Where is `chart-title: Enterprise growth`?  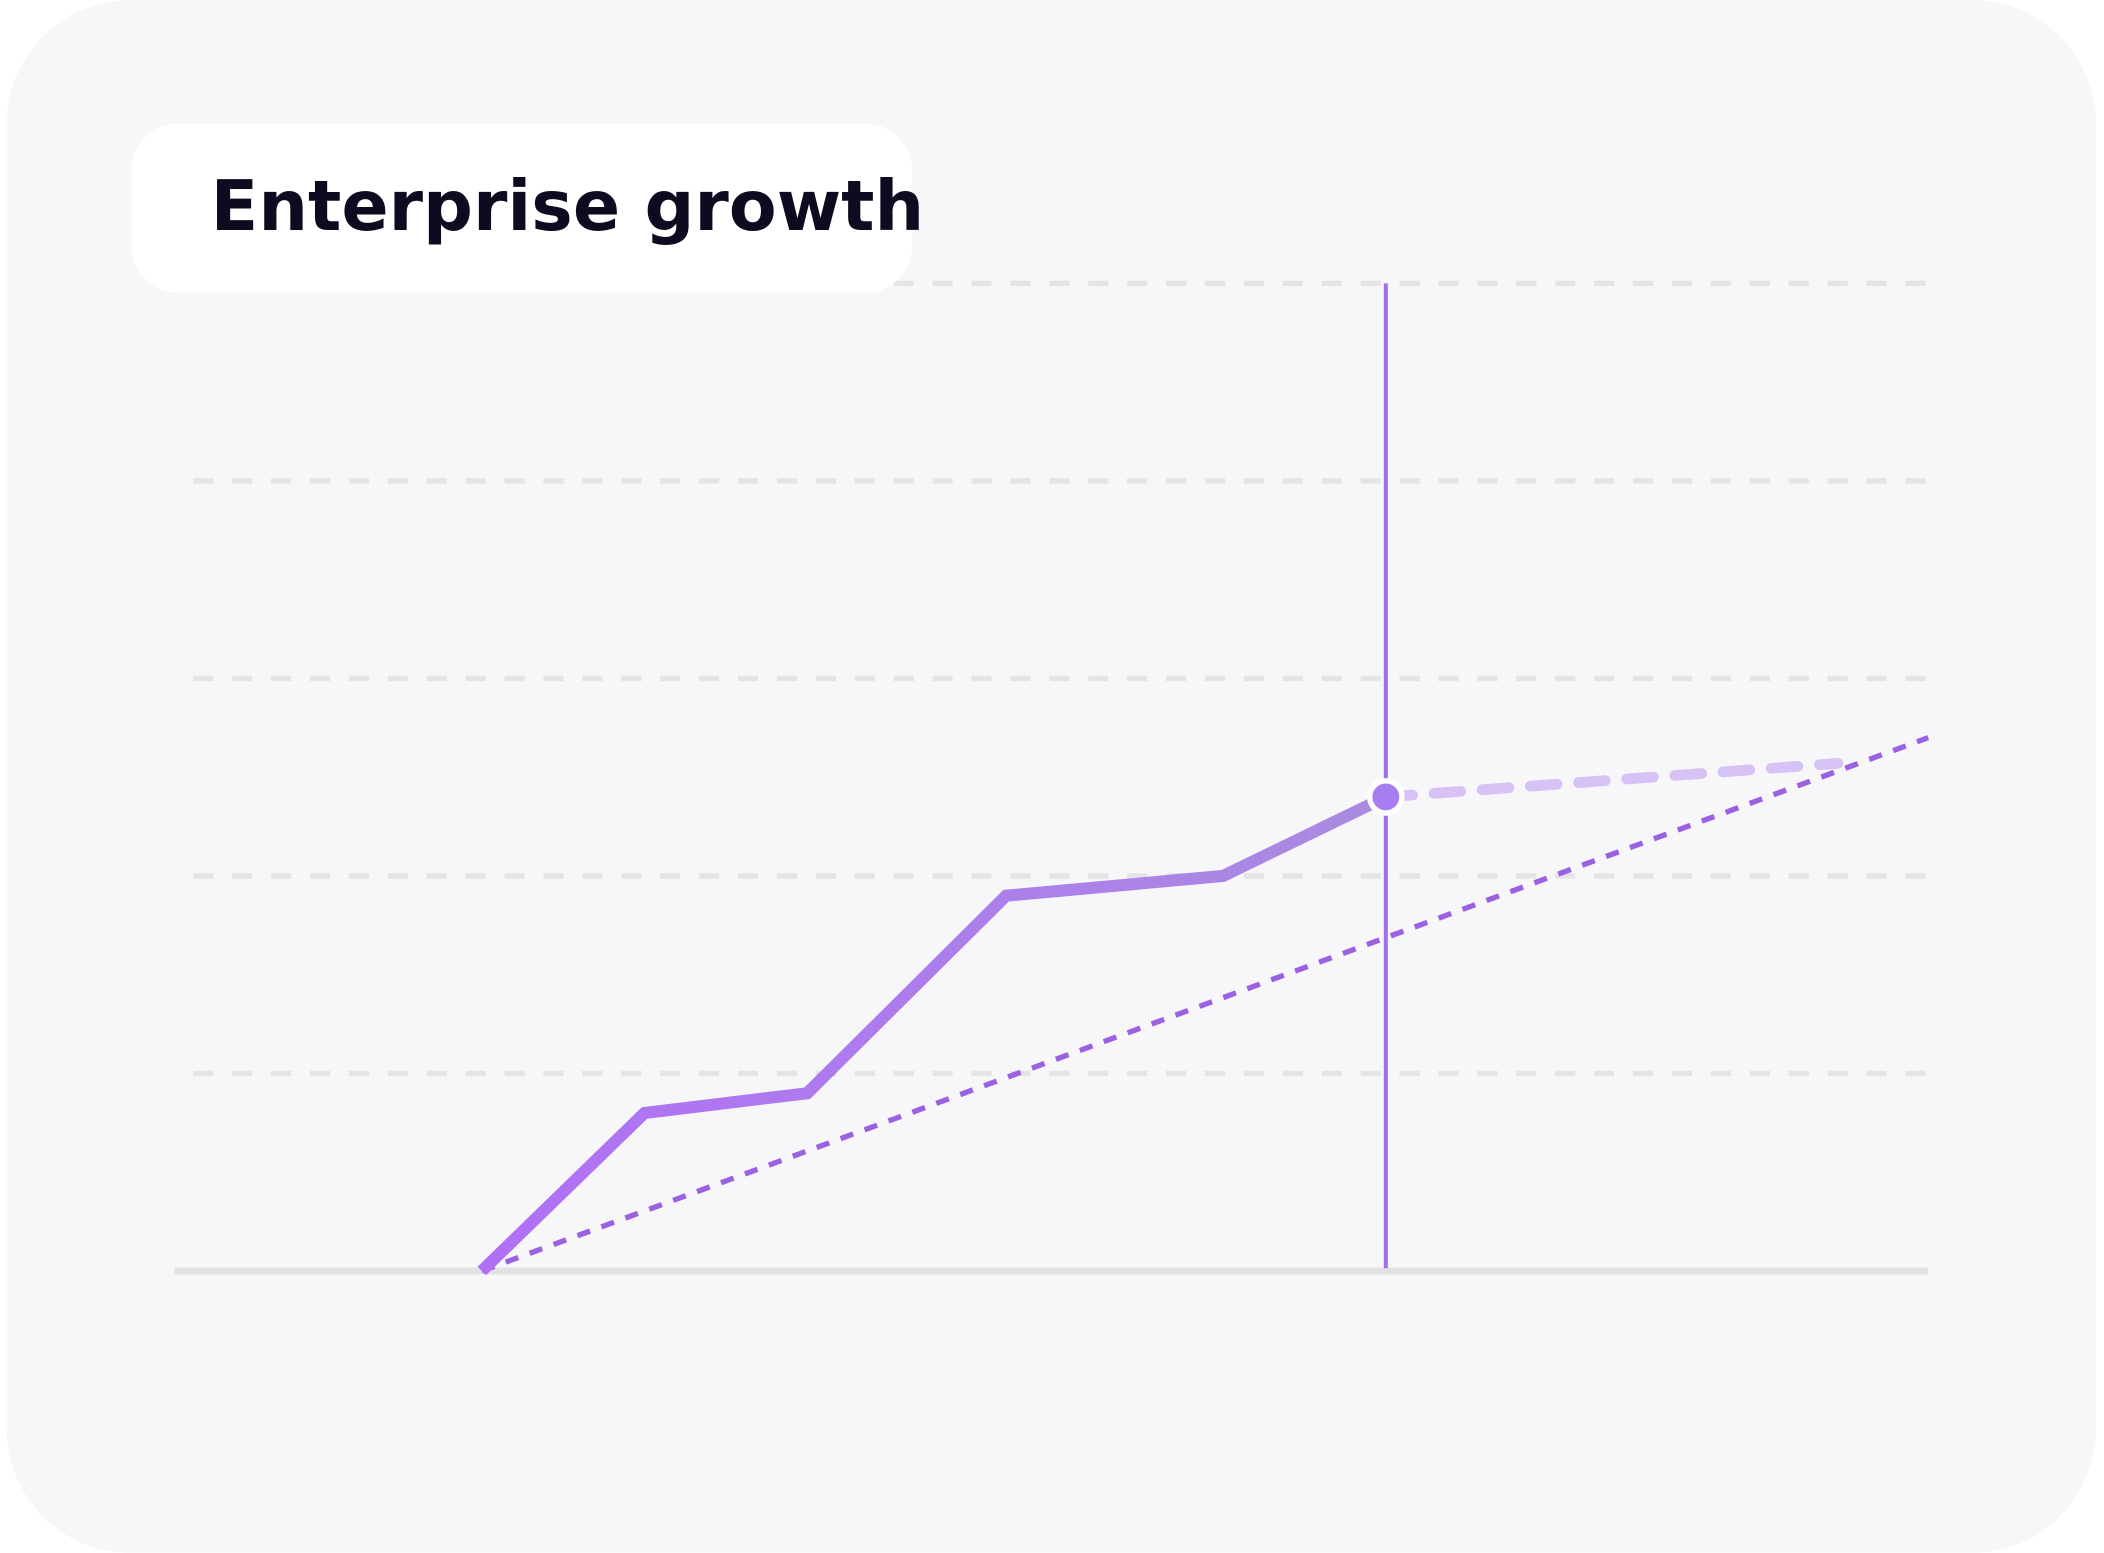 chart-title: Enterprise growth is located at coordinates (568, 206).